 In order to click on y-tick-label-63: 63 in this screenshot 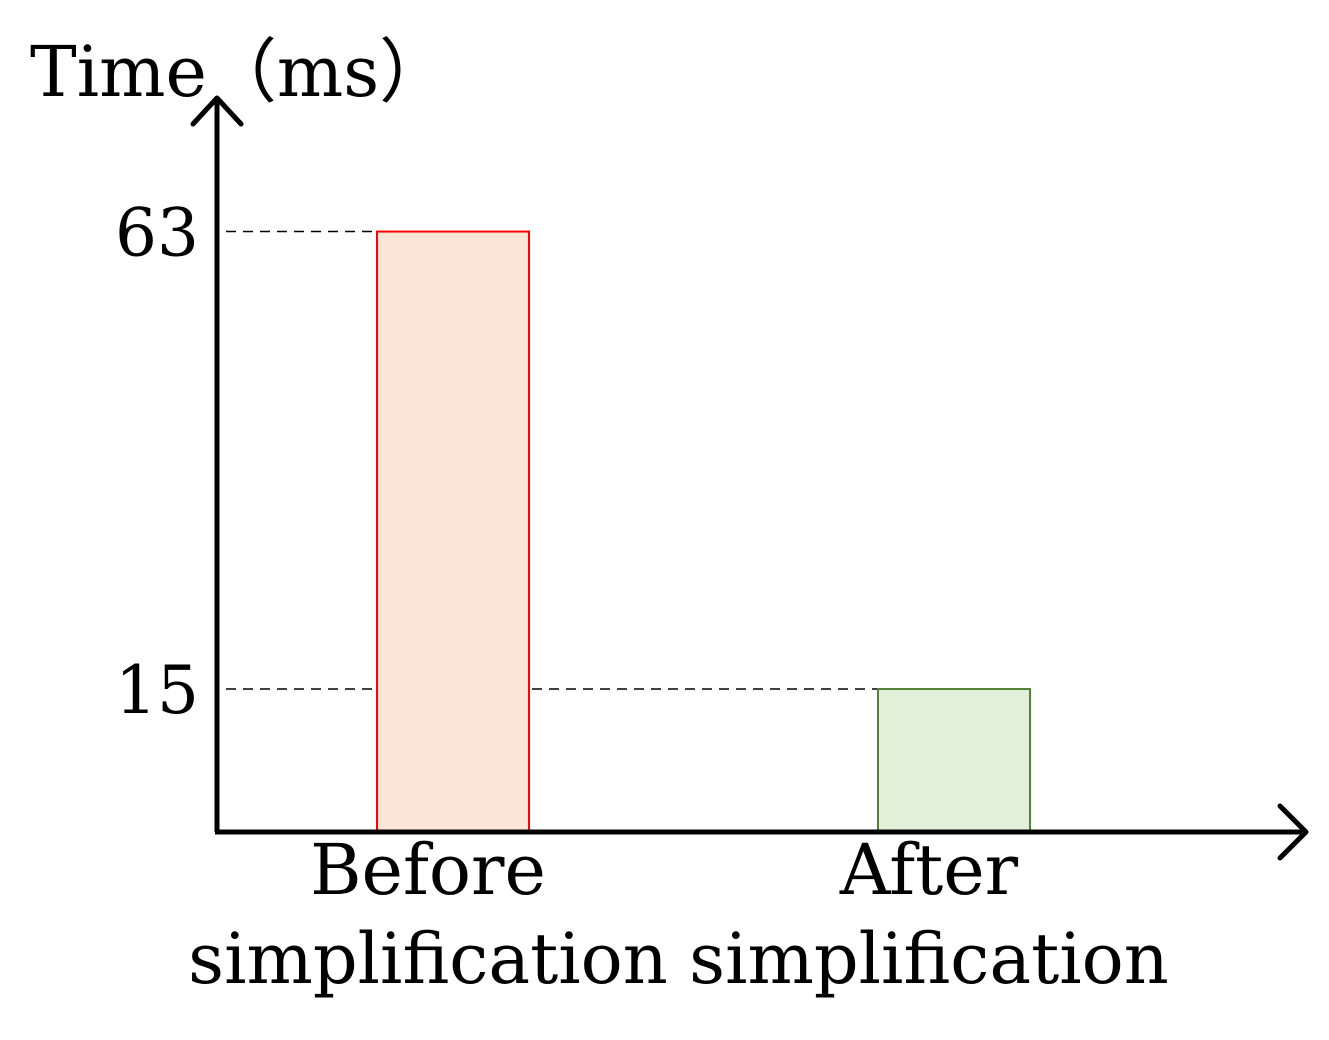, I will do `click(157, 233)`.